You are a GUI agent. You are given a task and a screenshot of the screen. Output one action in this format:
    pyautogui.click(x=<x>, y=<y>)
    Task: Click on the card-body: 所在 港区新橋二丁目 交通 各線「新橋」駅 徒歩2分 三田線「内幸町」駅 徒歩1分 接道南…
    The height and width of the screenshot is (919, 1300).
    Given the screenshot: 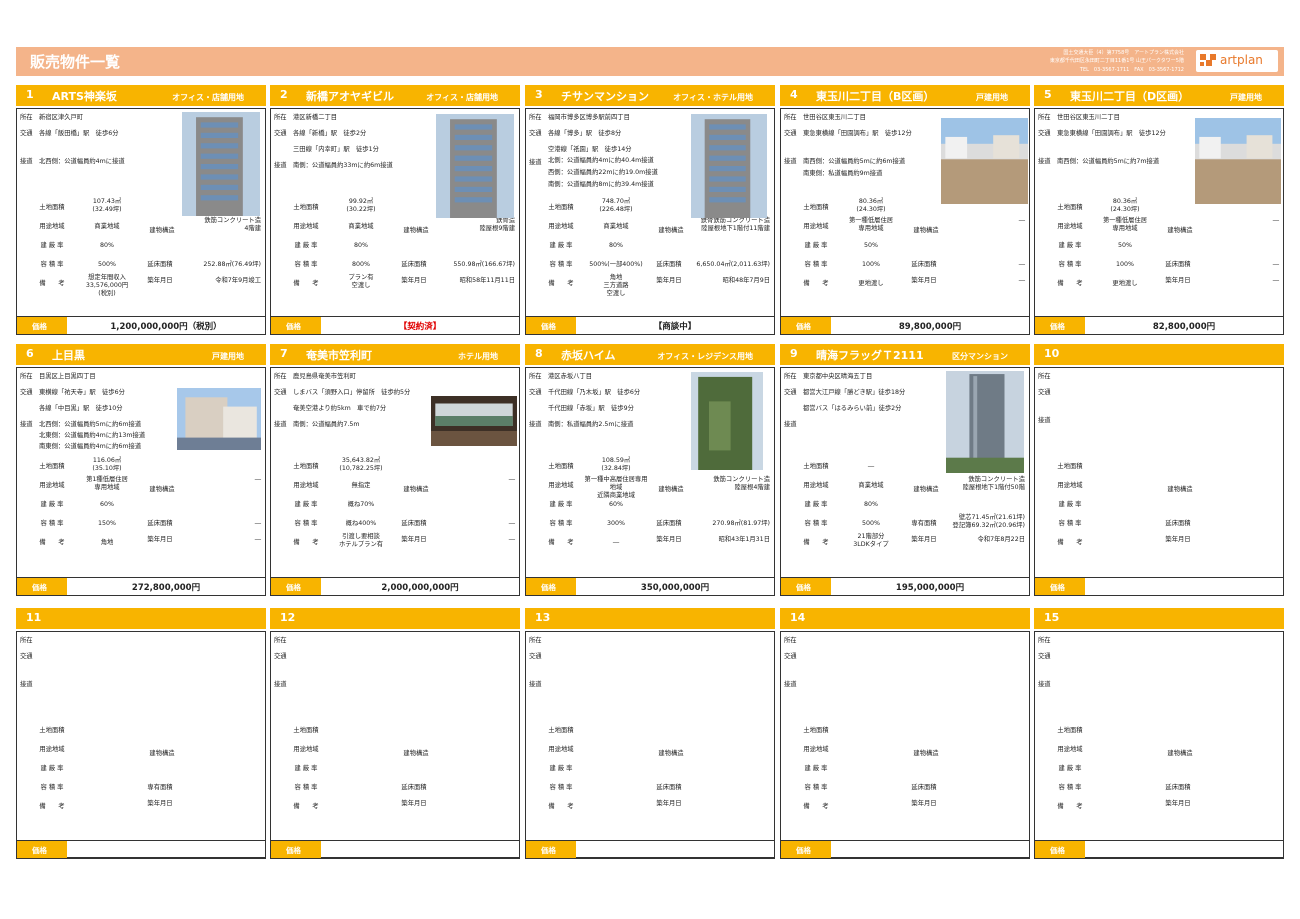 What is the action you would take?
    pyautogui.click(x=395, y=221)
    